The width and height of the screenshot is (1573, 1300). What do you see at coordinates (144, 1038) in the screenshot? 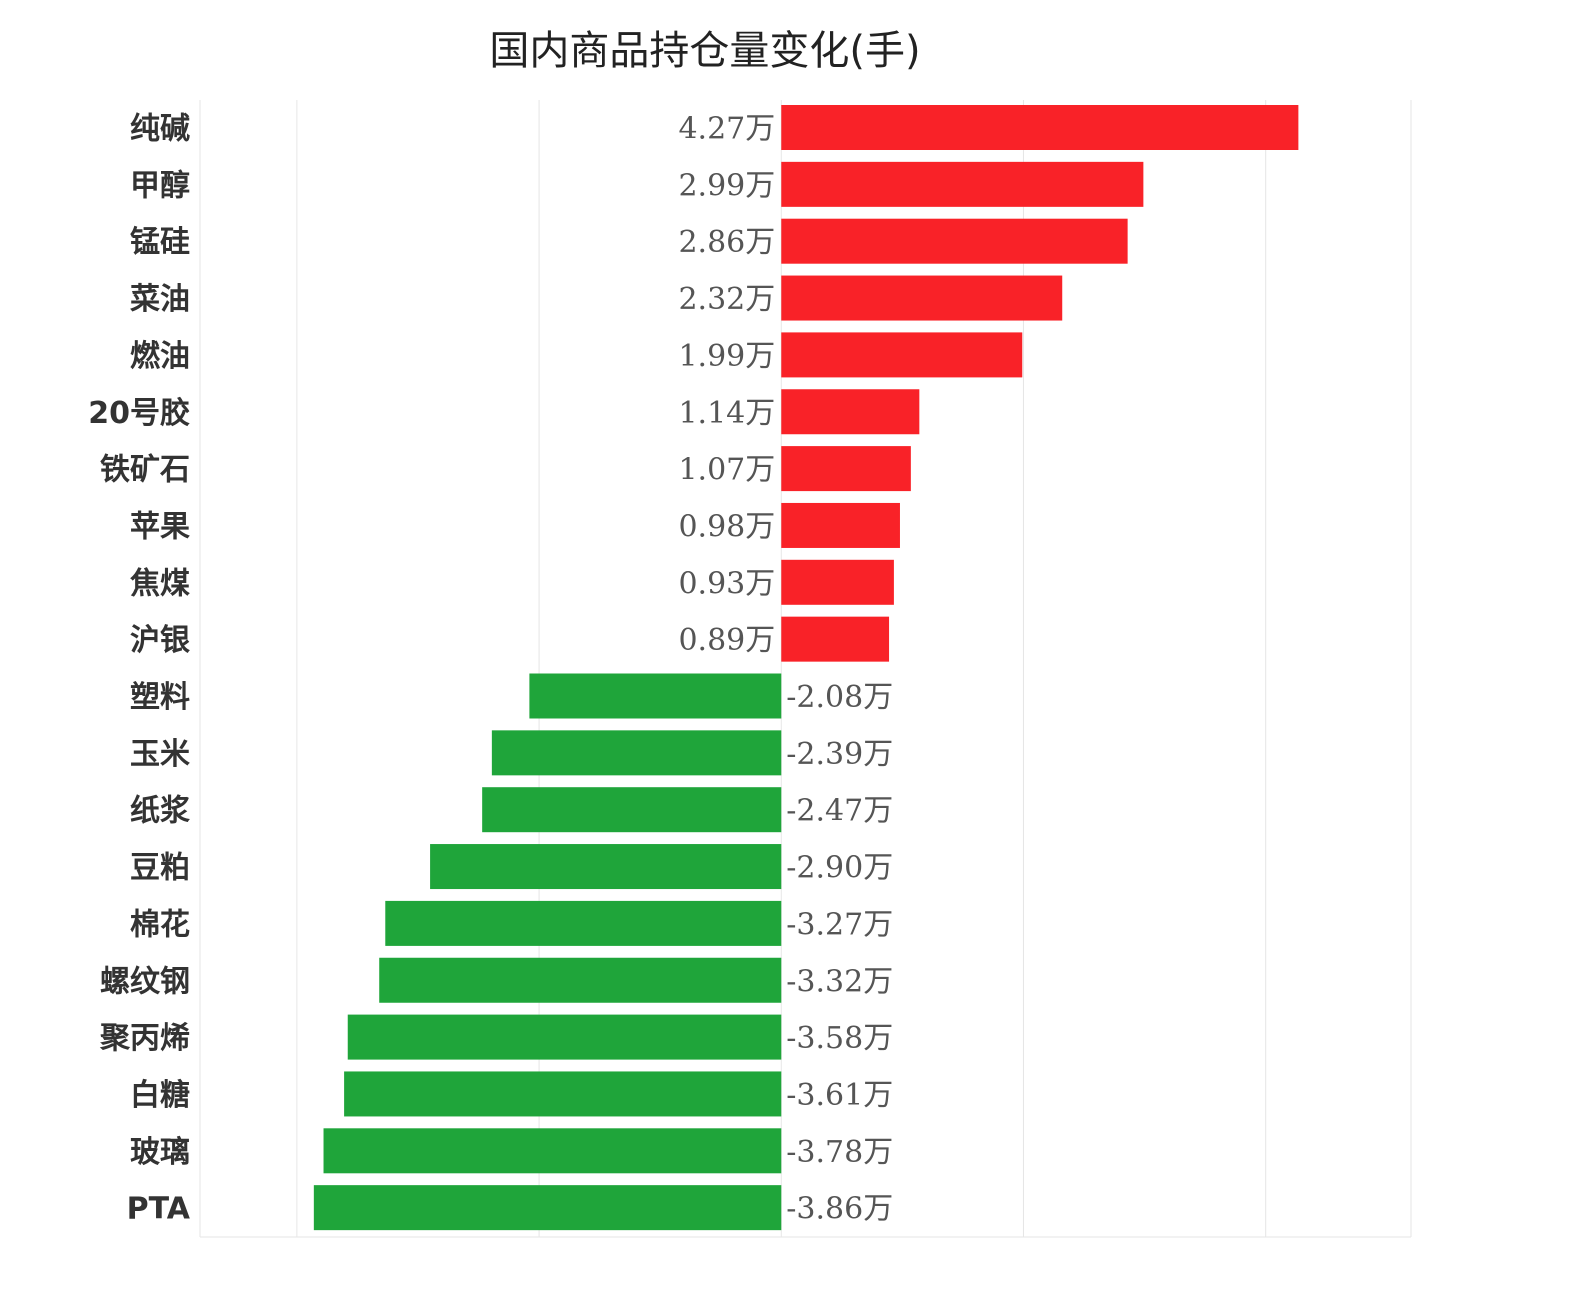
I see `category-label: 聚丙烯` at bounding box center [144, 1038].